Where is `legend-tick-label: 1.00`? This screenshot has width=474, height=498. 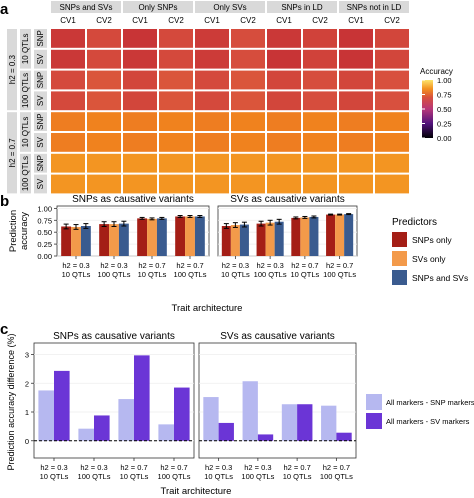 legend-tick-label: 1.00 is located at coordinates (444, 80).